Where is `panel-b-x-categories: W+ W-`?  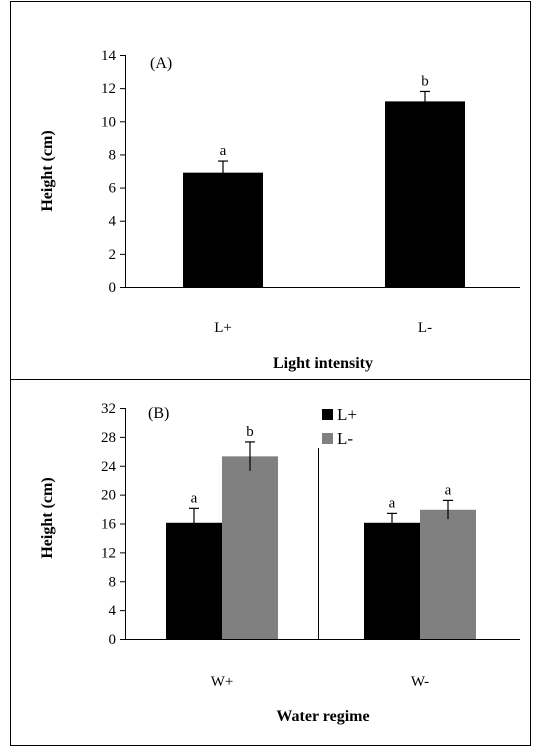 panel-b-x-categories: W+ W- is located at coordinates (320, 682).